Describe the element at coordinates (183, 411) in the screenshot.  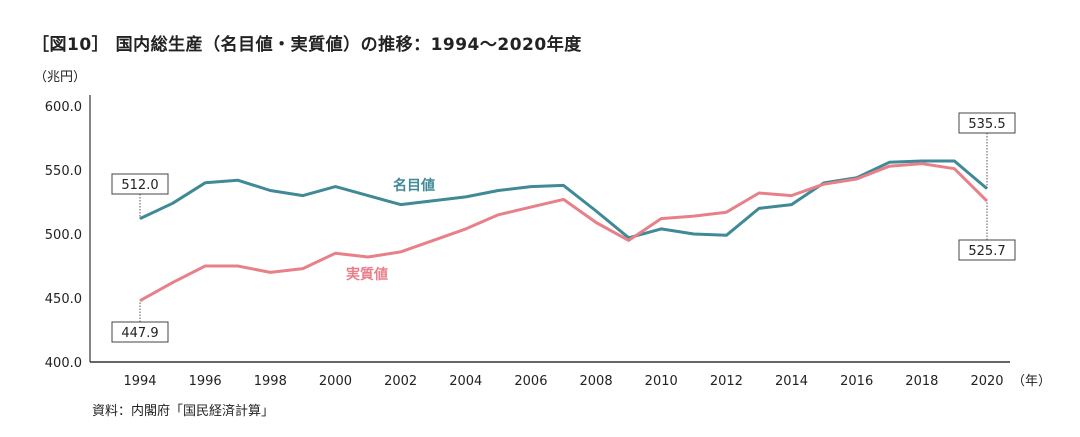
I see `source-note: 資料：内閣府「国民経済計算」` at that location.